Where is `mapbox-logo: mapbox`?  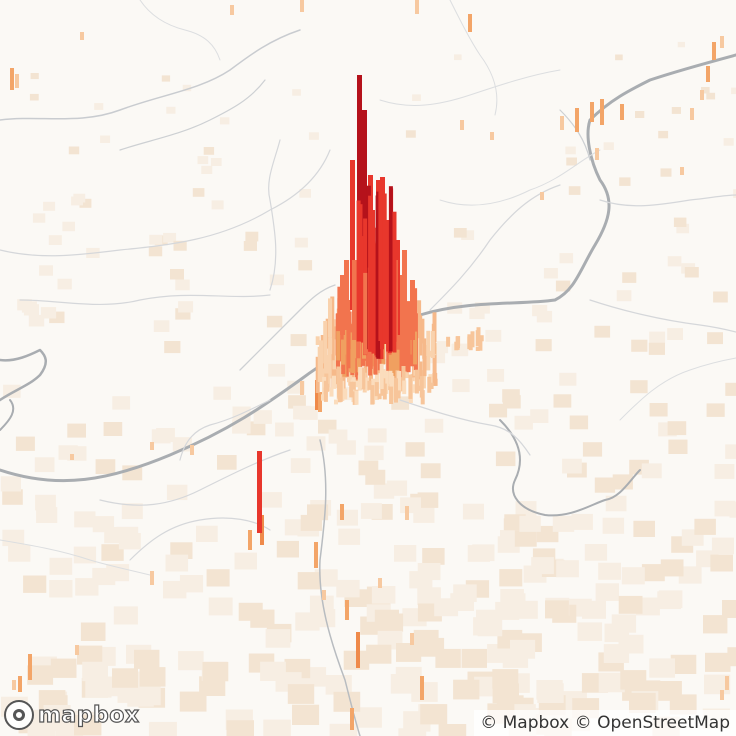
mapbox-logo: mapbox is located at coordinates (72, 715).